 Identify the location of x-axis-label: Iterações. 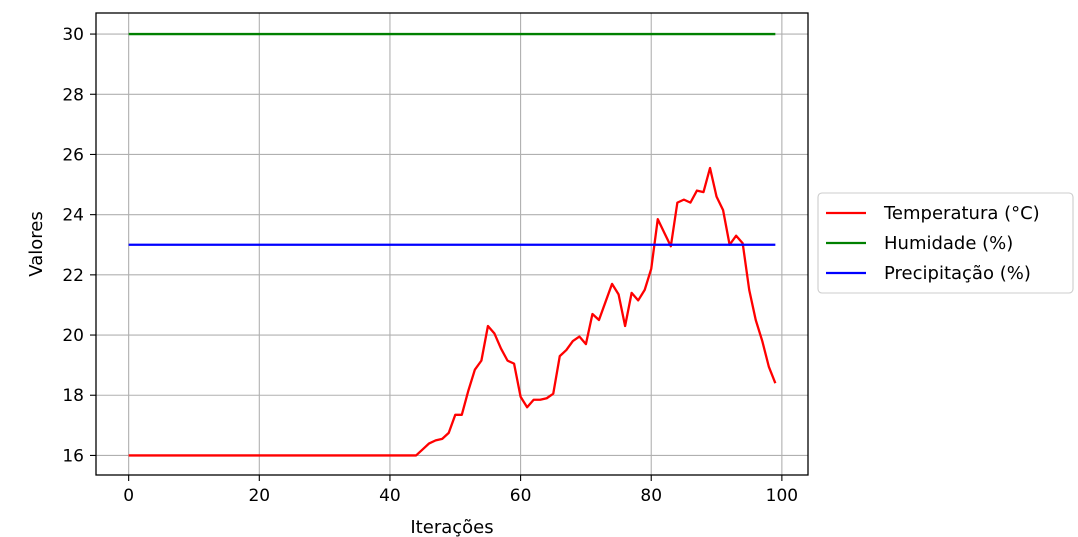
(451, 527).